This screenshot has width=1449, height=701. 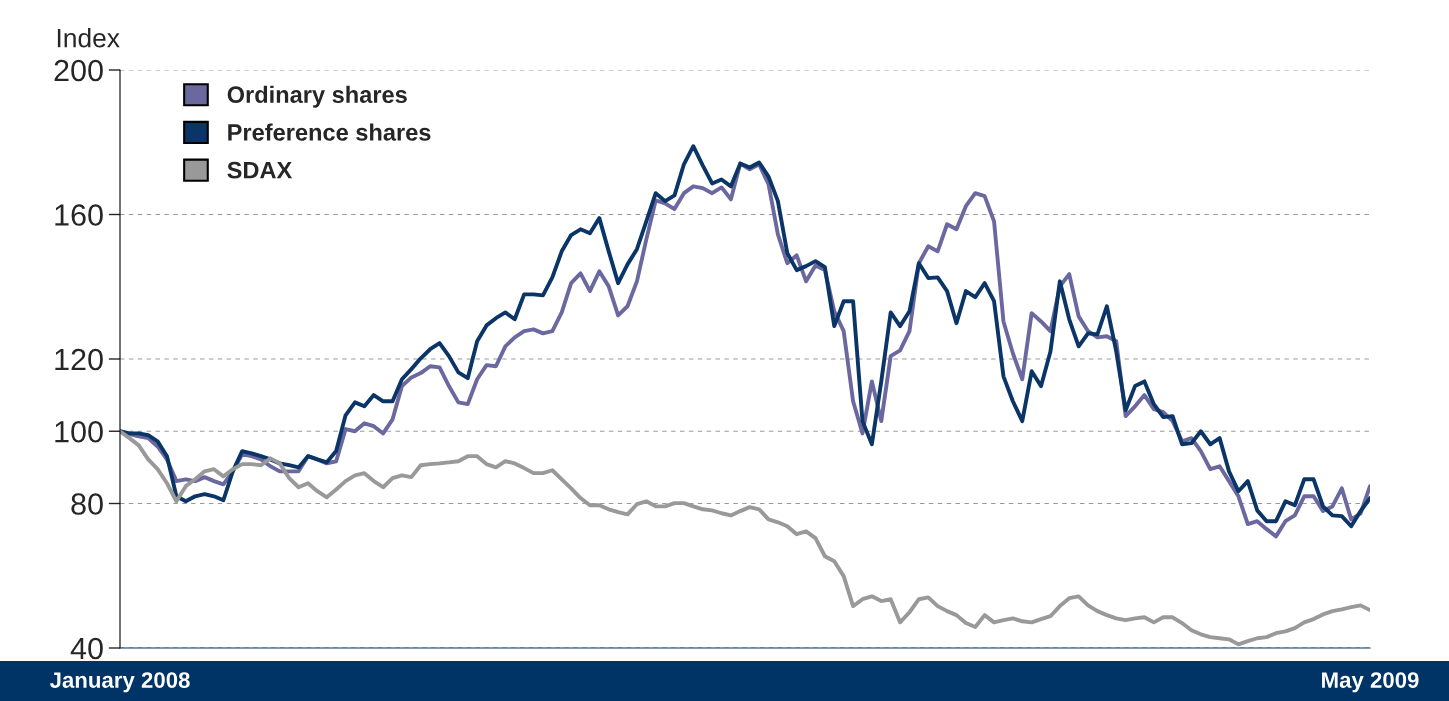 What do you see at coordinates (260, 170) in the screenshot?
I see `legend-label: SDAX` at bounding box center [260, 170].